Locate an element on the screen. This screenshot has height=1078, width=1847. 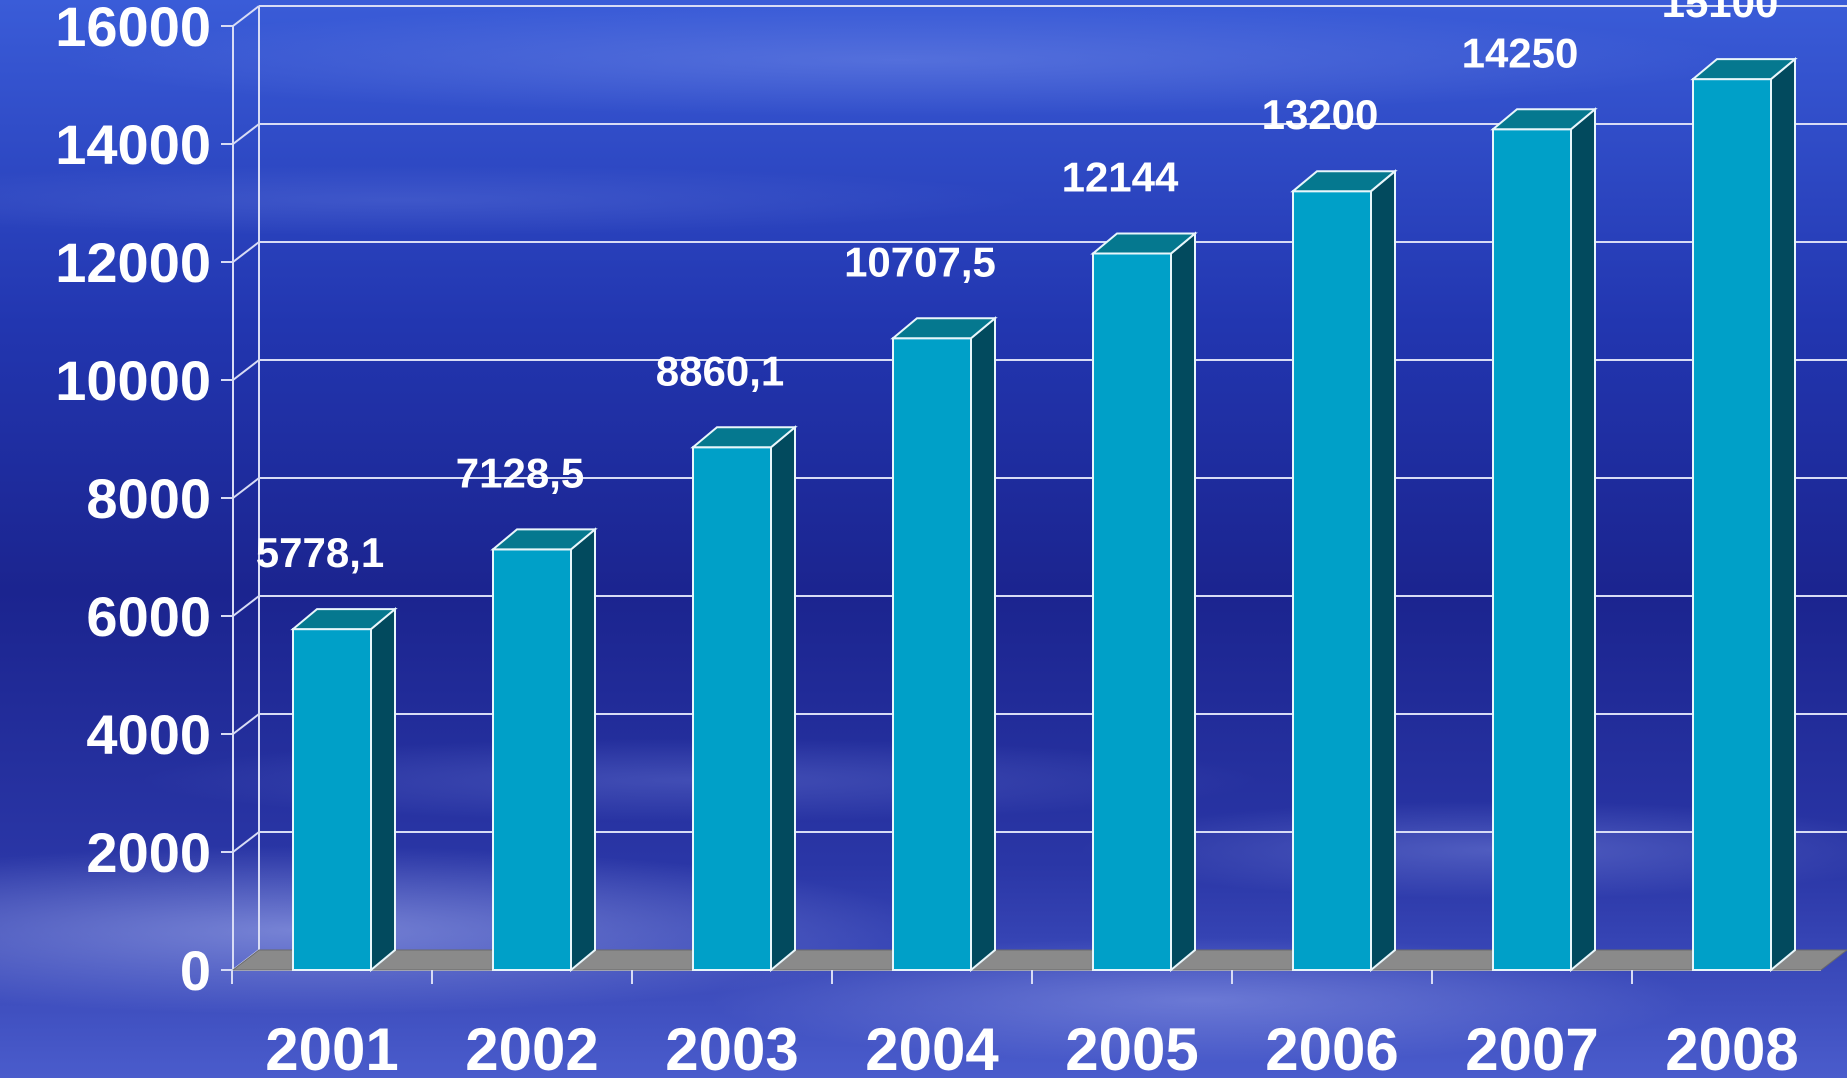
data-label-2007: 14250 is located at coordinates (1520, 52).